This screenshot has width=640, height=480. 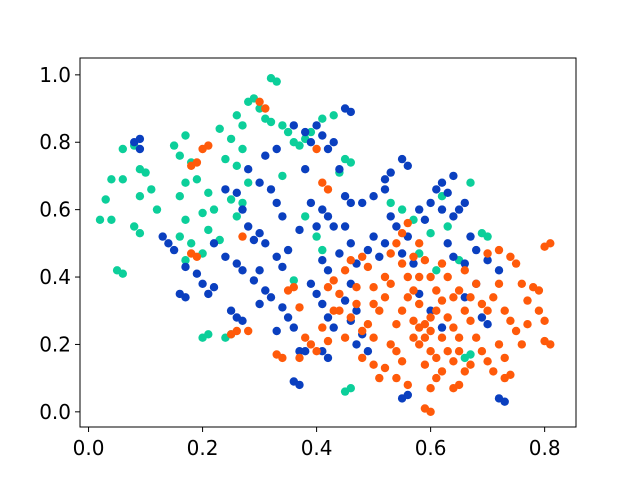 What do you see at coordinates (59, 243) in the screenshot?
I see `y-axis: 0.0 0.2 0.4 0.6 0.8 1.0` at bounding box center [59, 243].